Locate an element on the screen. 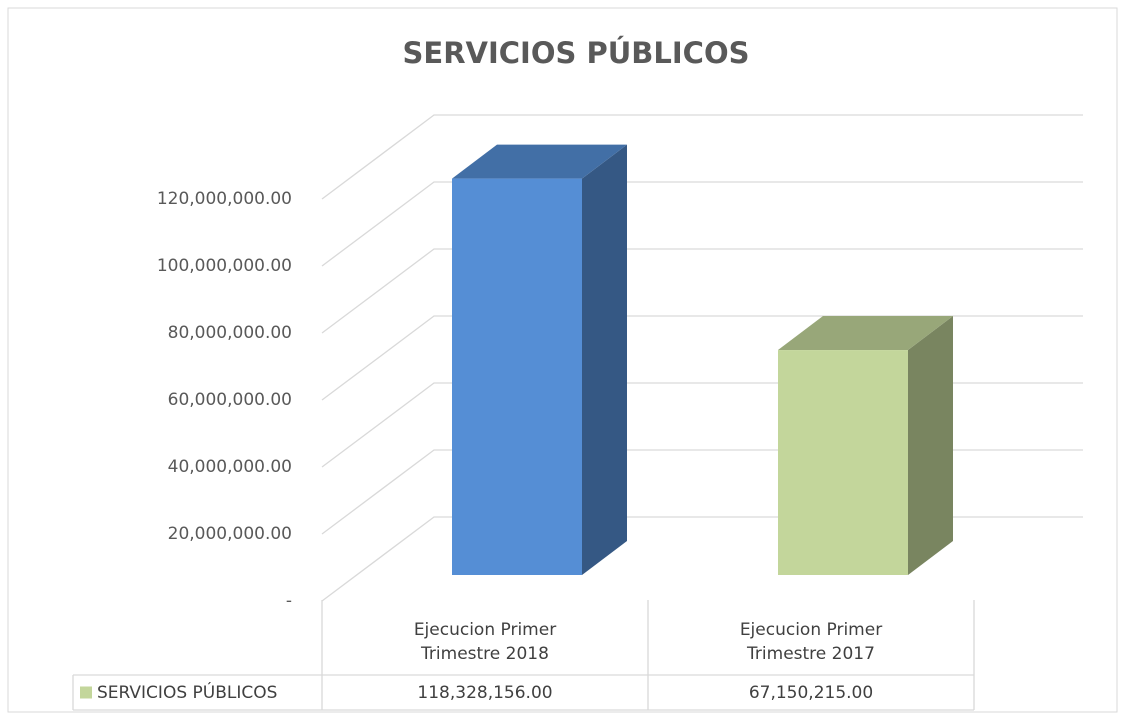  chart-title: SERVICIOS PÚBLICOS is located at coordinates (576, 53).